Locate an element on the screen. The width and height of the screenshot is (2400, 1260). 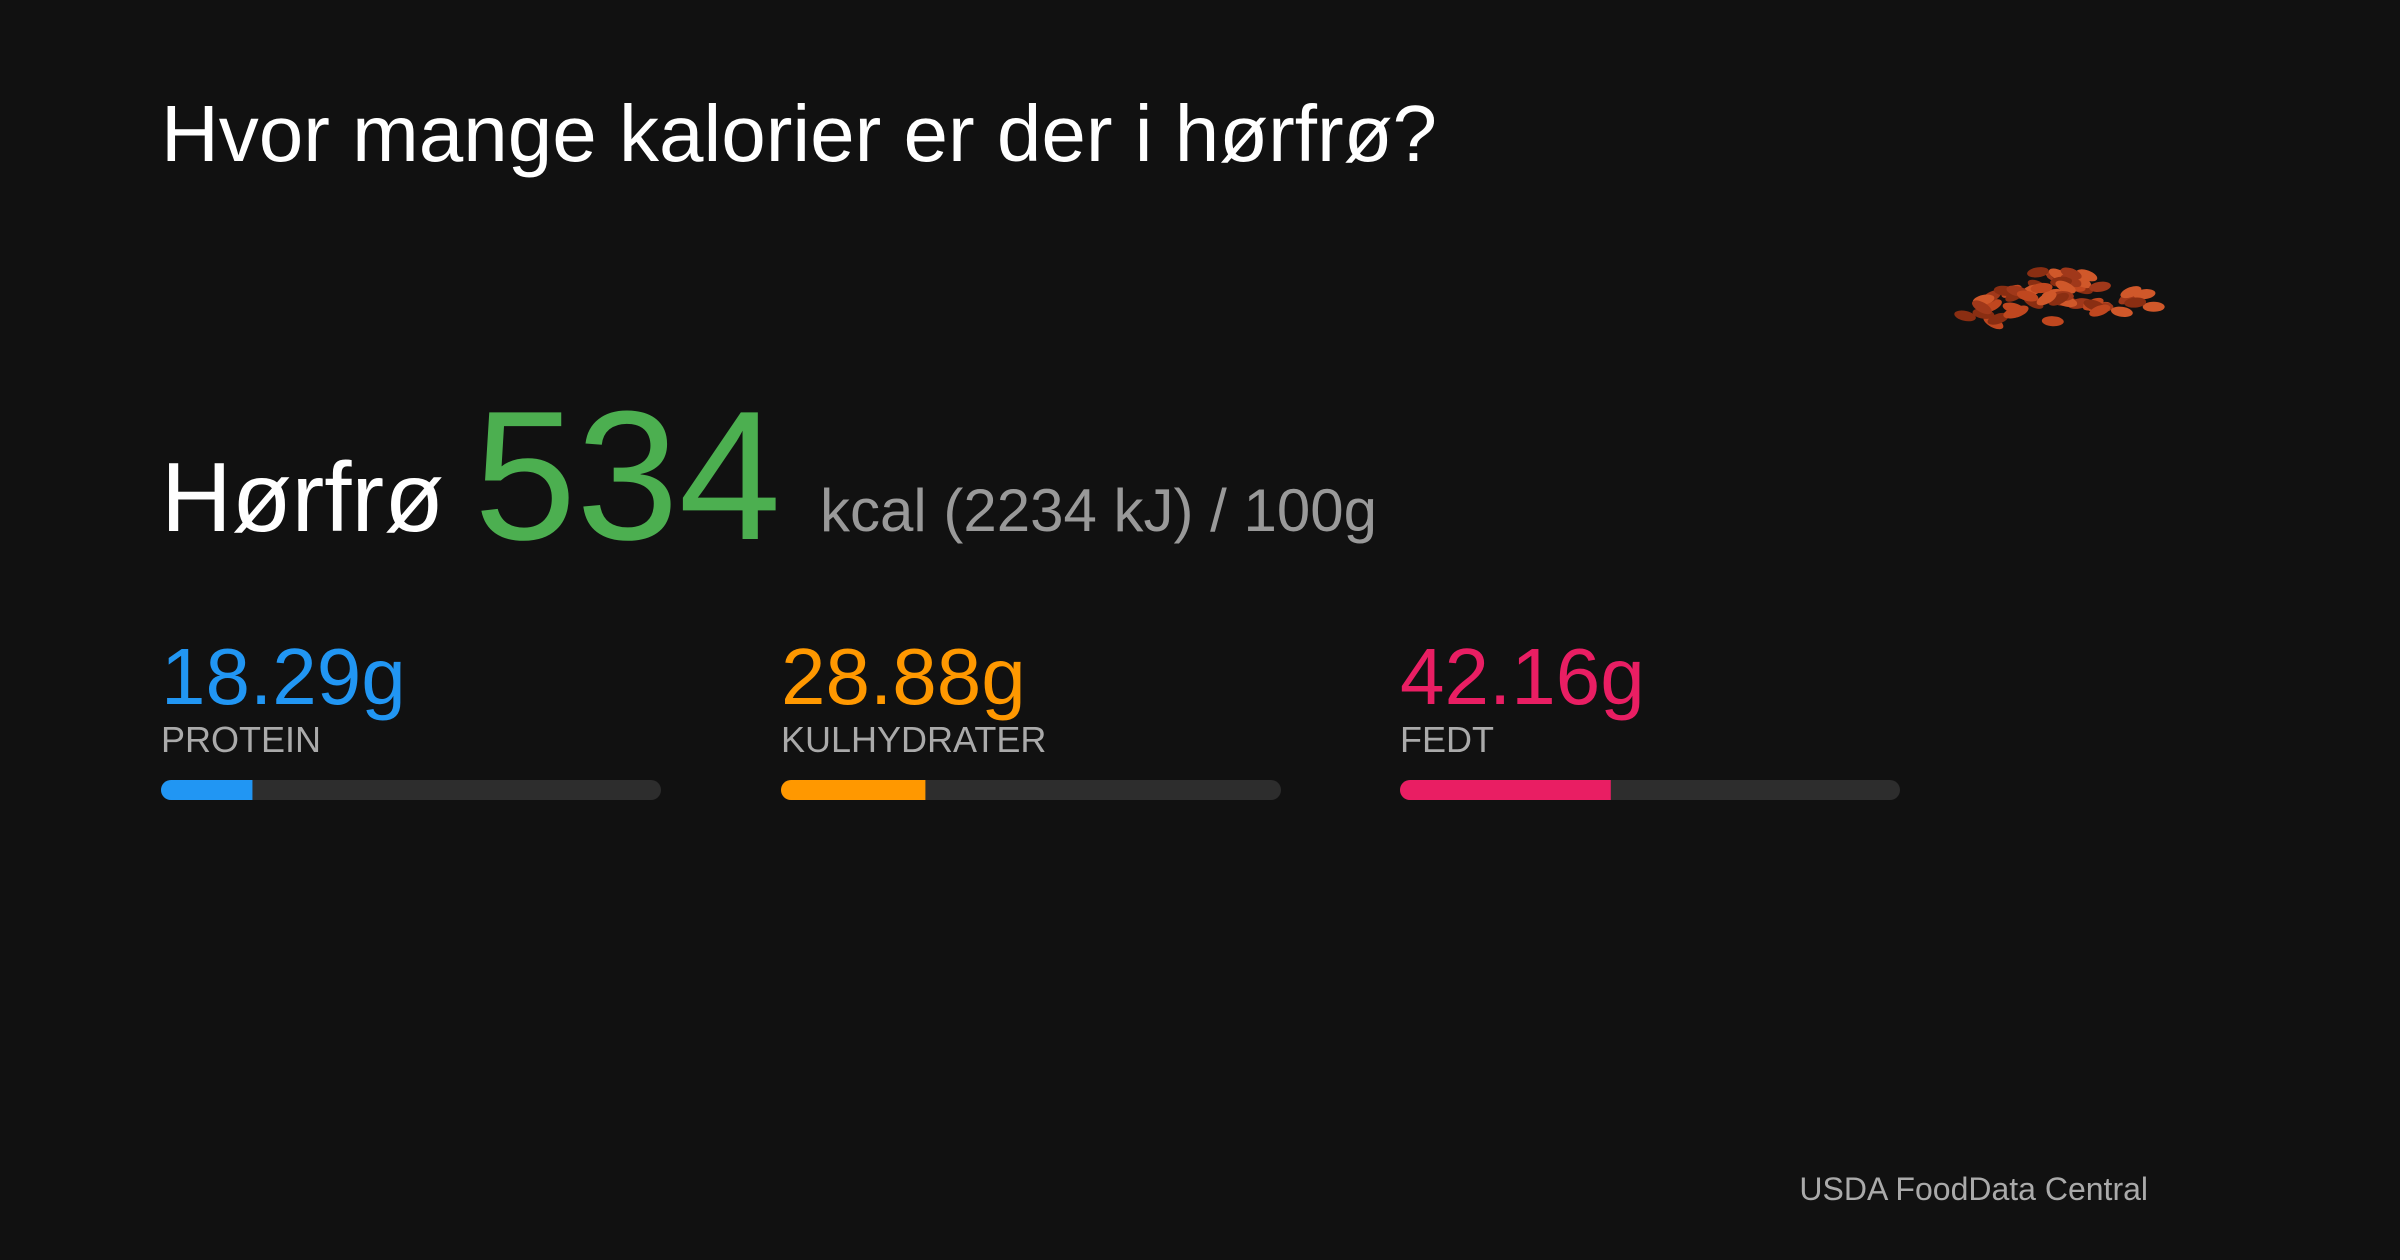
macro-value: 42.16g is located at coordinates (1522, 676).